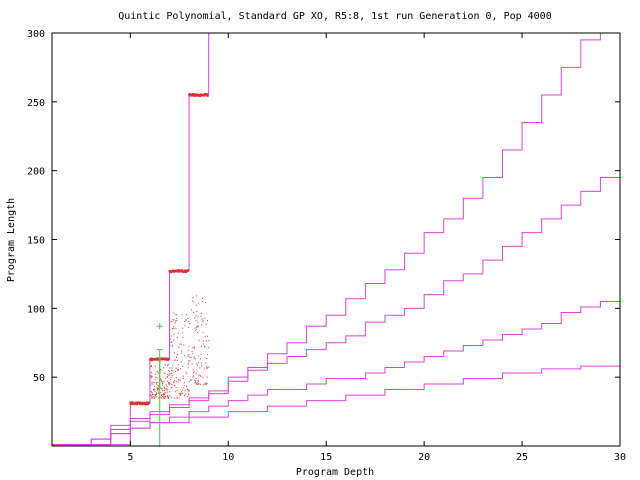  What do you see at coordinates (326, 457) in the screenshot?
I see `x-tick-label: 15` at bounding box center [326, 457].